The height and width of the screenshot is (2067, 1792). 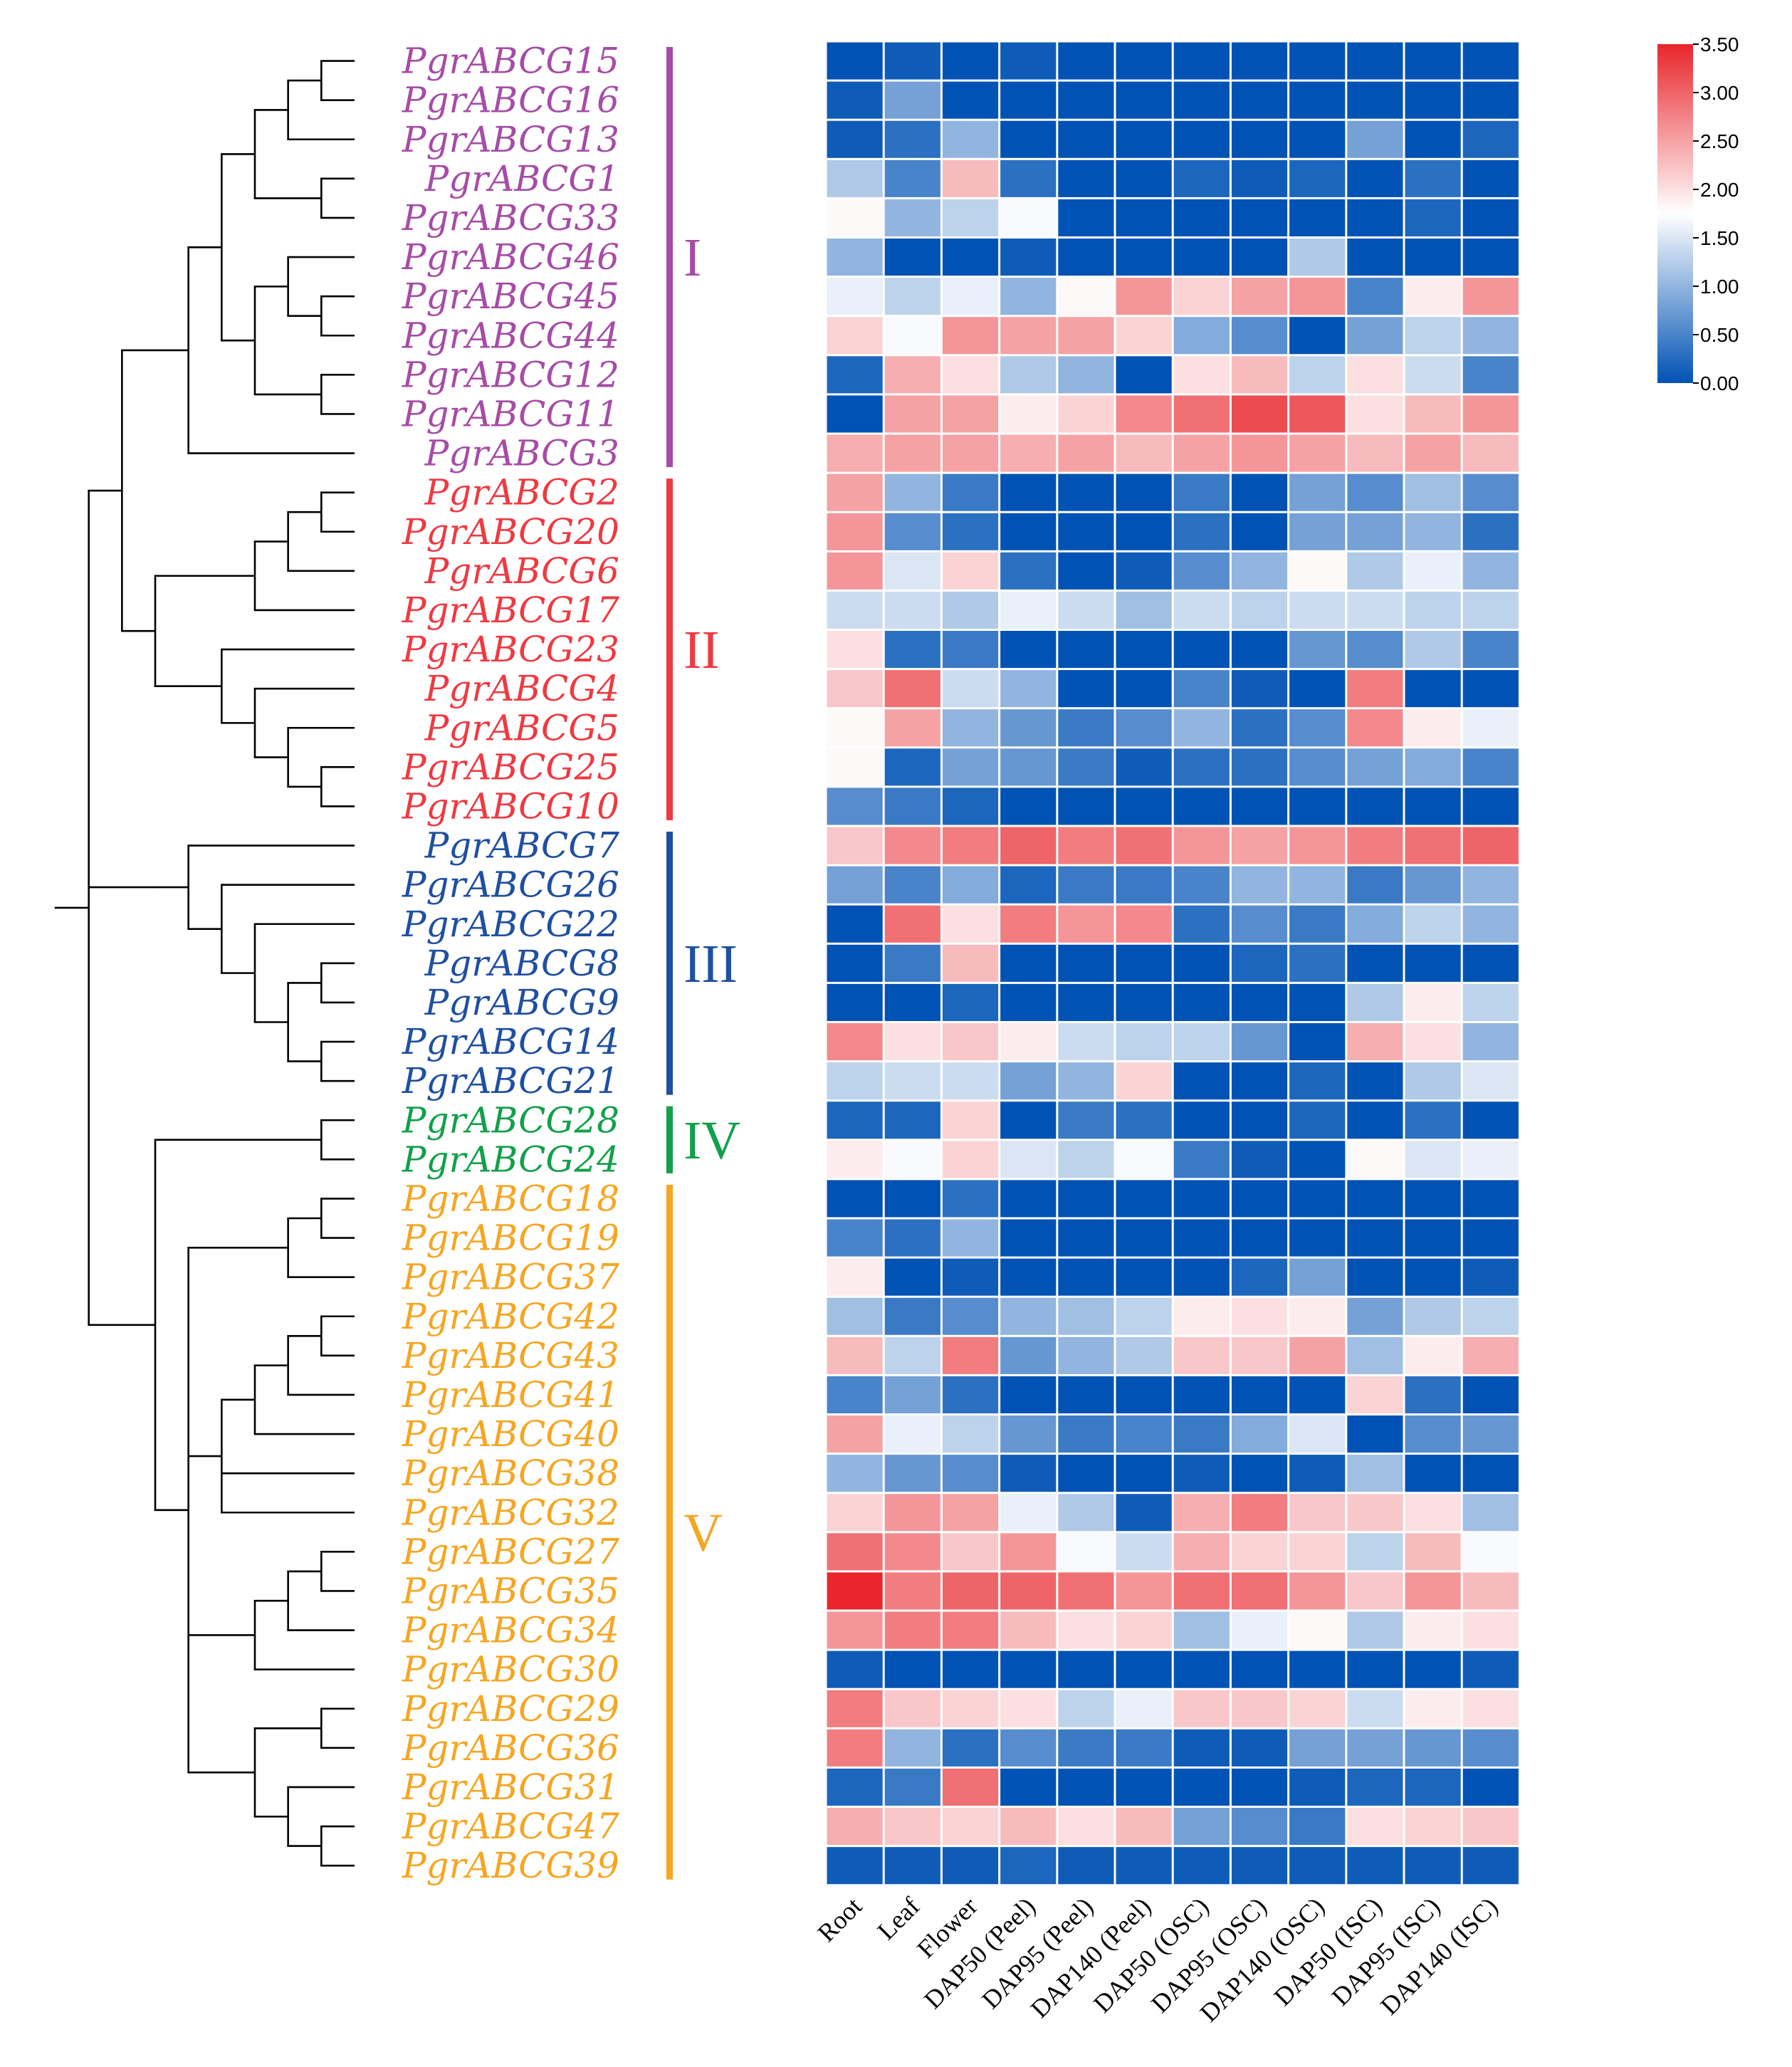 What do you see at coordinates (511, 1394) in the screenshot?
I see `gene-label: PgrABCG41` at bounding box center [511, 1394].